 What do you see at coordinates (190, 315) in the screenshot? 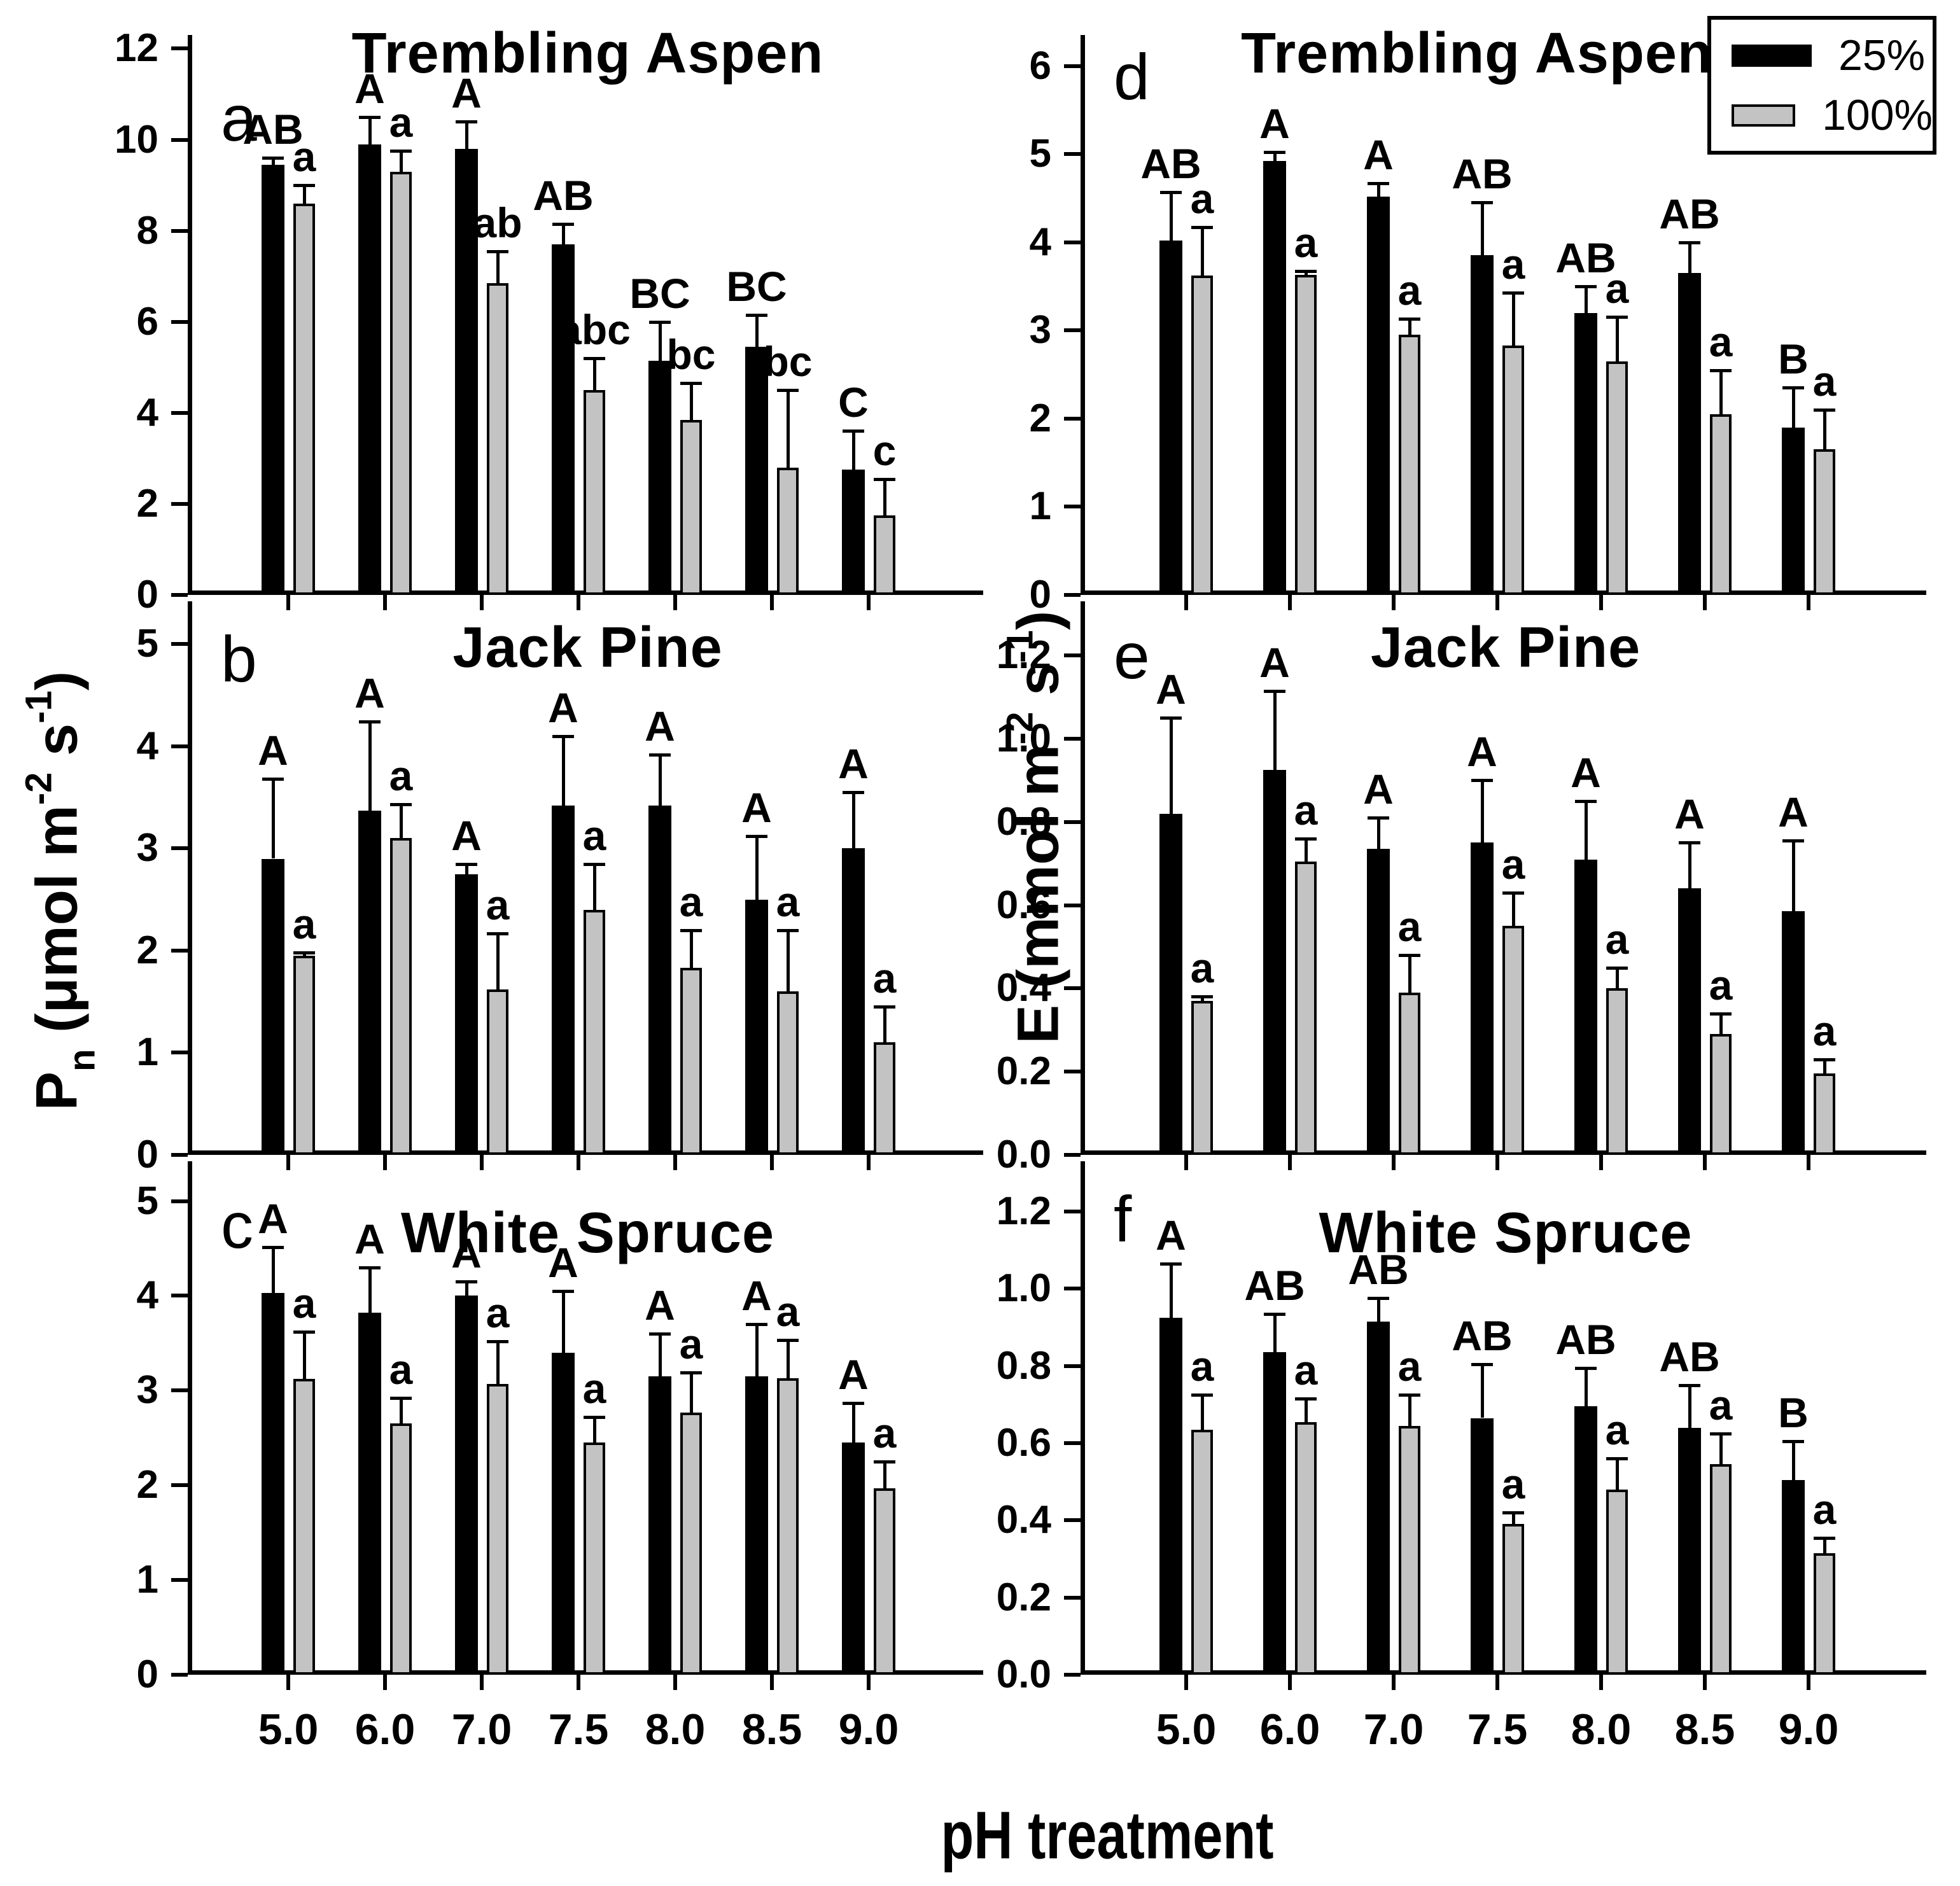
I see `y-axis` at bounding box center [190, 315].